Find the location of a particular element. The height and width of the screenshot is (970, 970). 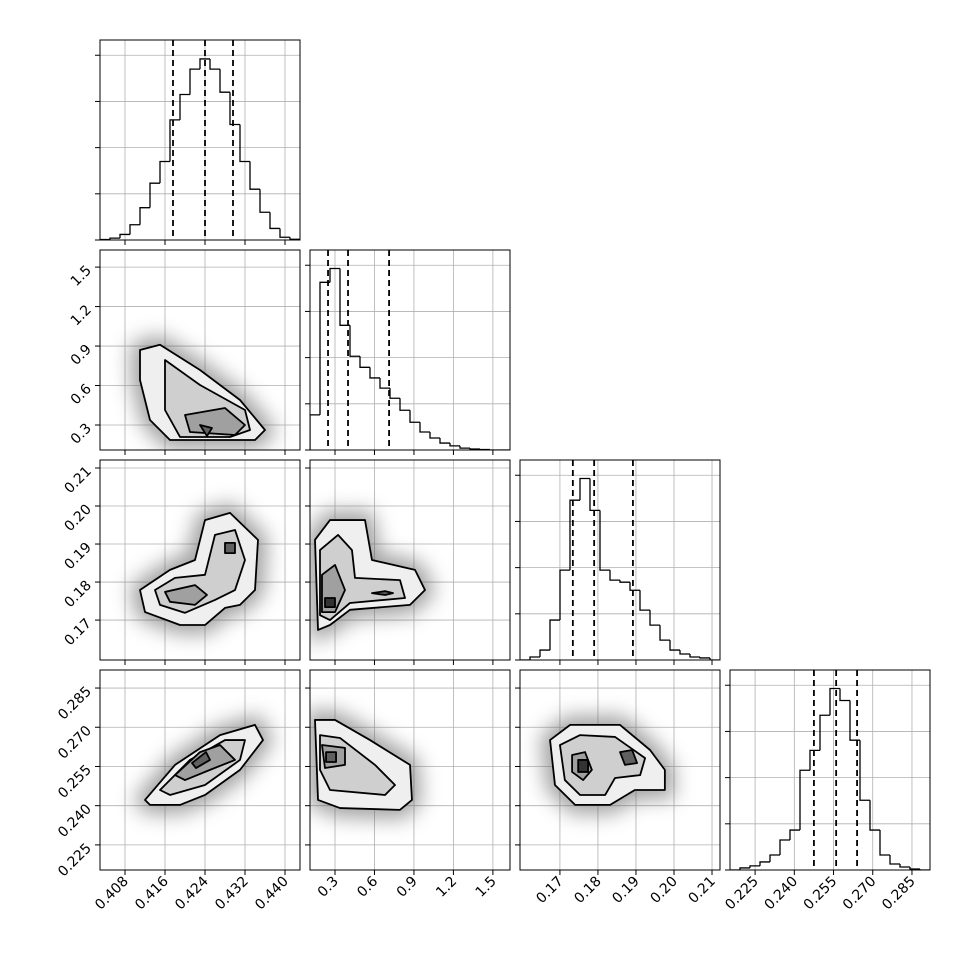

y-tick-label: 1.5 is located at coordinates (81, 276).